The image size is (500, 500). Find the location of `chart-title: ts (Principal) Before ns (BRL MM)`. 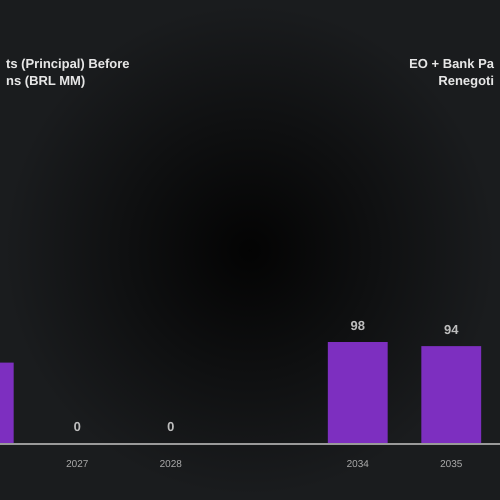

chart-title: ts (Principal) Before ns (BRL MM) is located at coordinates (68, 72).